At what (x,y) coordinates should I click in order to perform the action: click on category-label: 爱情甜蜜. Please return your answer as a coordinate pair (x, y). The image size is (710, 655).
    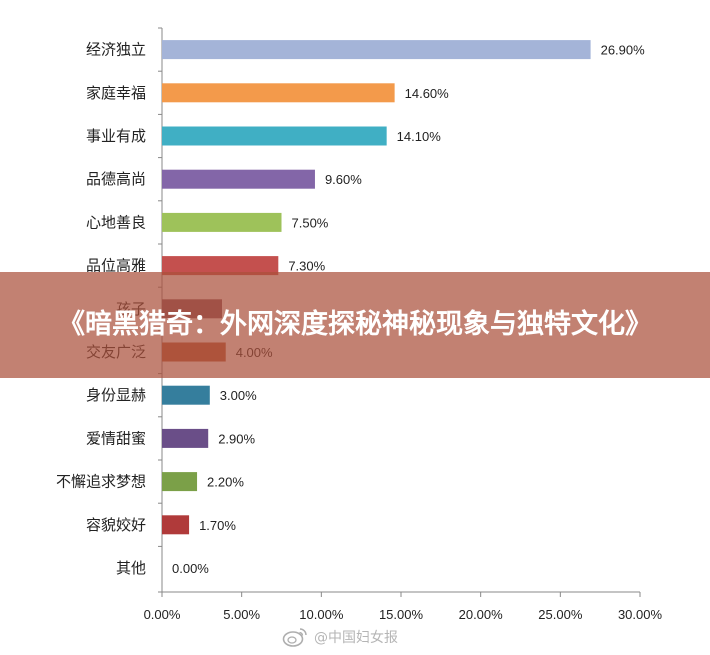
    Looking at the image, I should click on (116, 438).